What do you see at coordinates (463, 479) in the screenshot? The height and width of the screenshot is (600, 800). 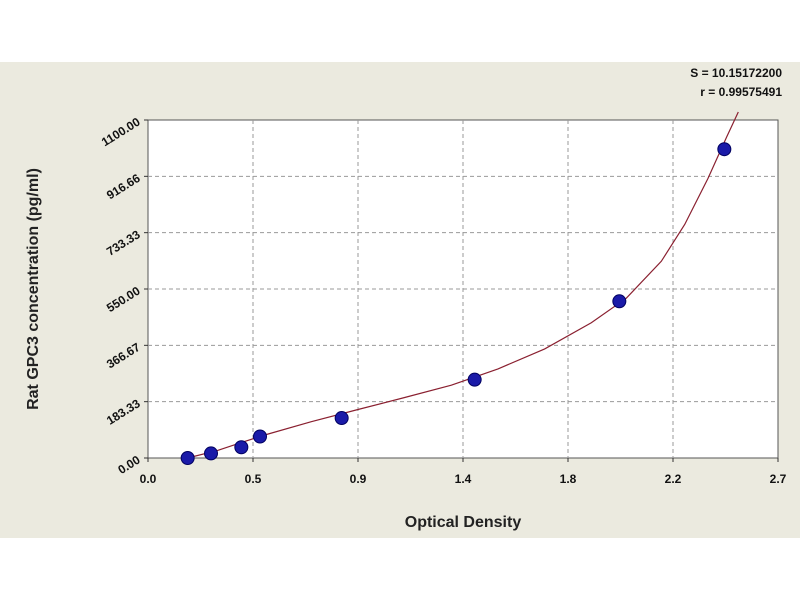 I see `x-tick-label: 1.4` at bounding box center [463, 479].